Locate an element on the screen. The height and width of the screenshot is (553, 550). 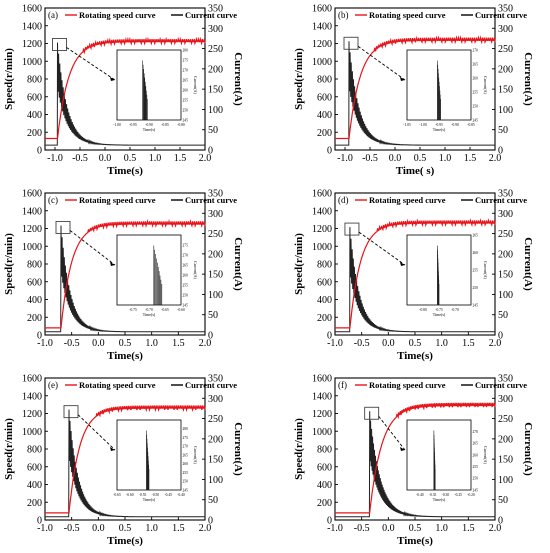
inset-x-tick-label: -0.25 is located at coordinates (458, 495).